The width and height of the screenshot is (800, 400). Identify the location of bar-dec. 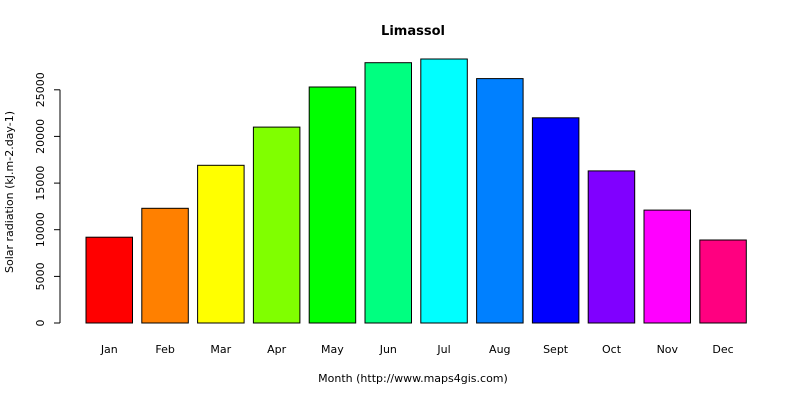
(723, 281).